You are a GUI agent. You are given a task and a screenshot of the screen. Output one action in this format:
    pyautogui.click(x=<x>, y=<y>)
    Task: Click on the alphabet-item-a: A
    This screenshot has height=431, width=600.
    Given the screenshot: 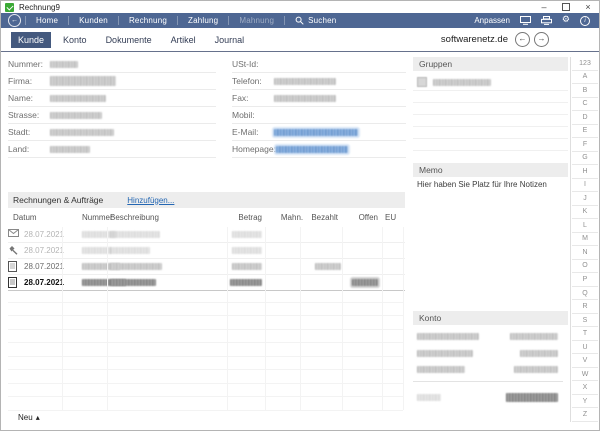 What is the action you would take?
    pyautogui.click(x=585, y=78)
    